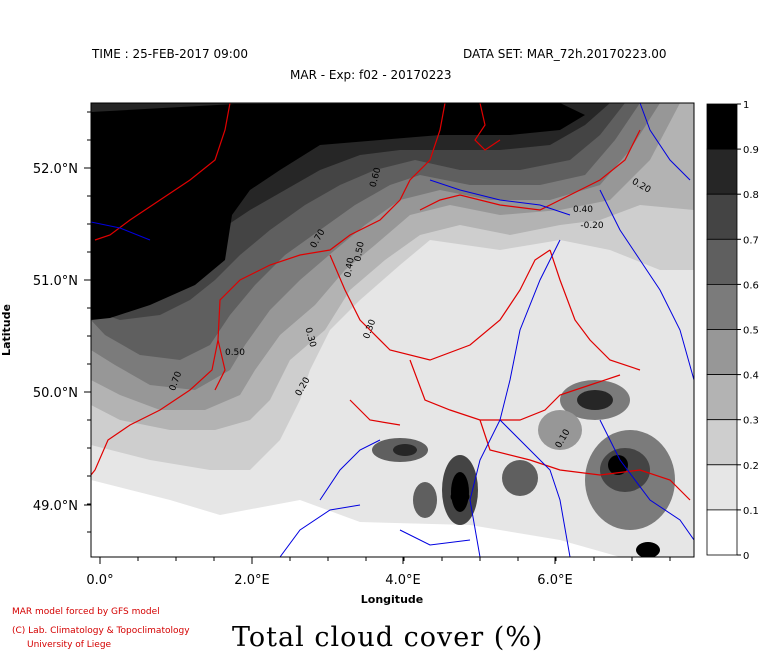  What do you see at coordinates (55, 393) in the screenshot?
I see `y-tick-label: 50.0°N` at bounding box center [55, 393].